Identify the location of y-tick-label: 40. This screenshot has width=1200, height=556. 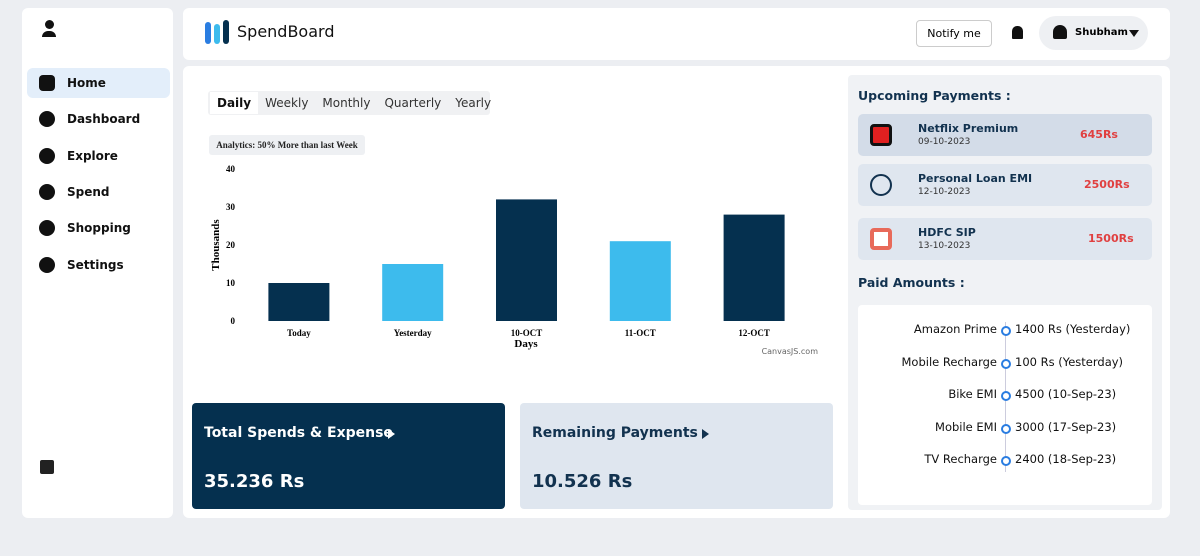
(231, 169).